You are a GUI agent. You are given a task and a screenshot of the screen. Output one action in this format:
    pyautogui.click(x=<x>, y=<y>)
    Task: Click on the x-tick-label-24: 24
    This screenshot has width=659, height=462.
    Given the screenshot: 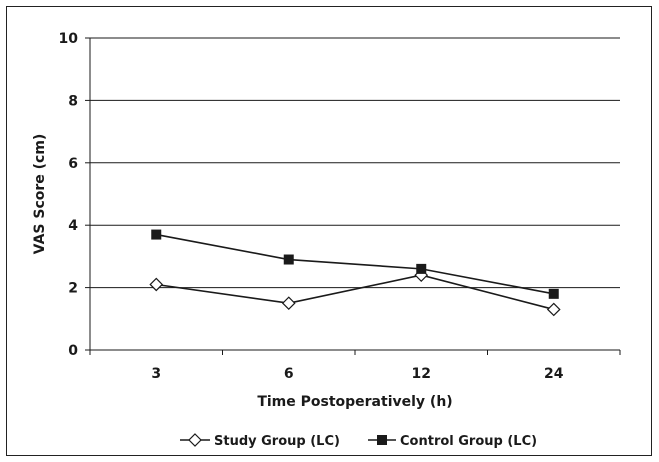 What is the action you would take?
    pyautogui.click(x=554, y=374)
    